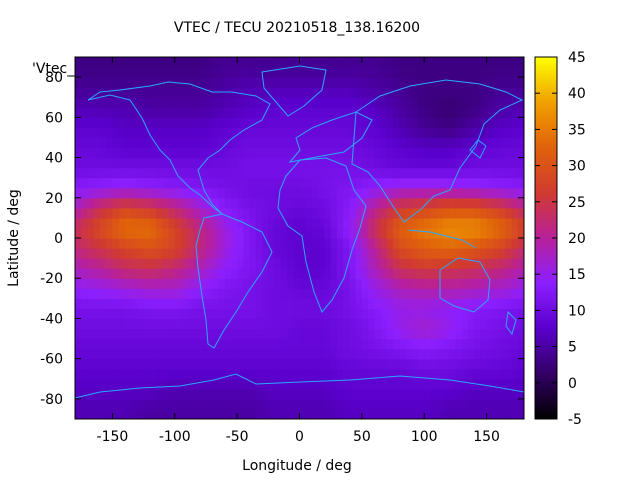  What do you see at coordinates (299, 437) in the screenshot?
I see `x-tick-label: 0` at bounding box center [299, 437].